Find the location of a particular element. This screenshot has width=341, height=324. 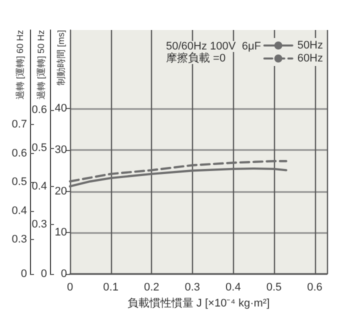

y-tick-label: 0 is located at coordinates (63, 274).